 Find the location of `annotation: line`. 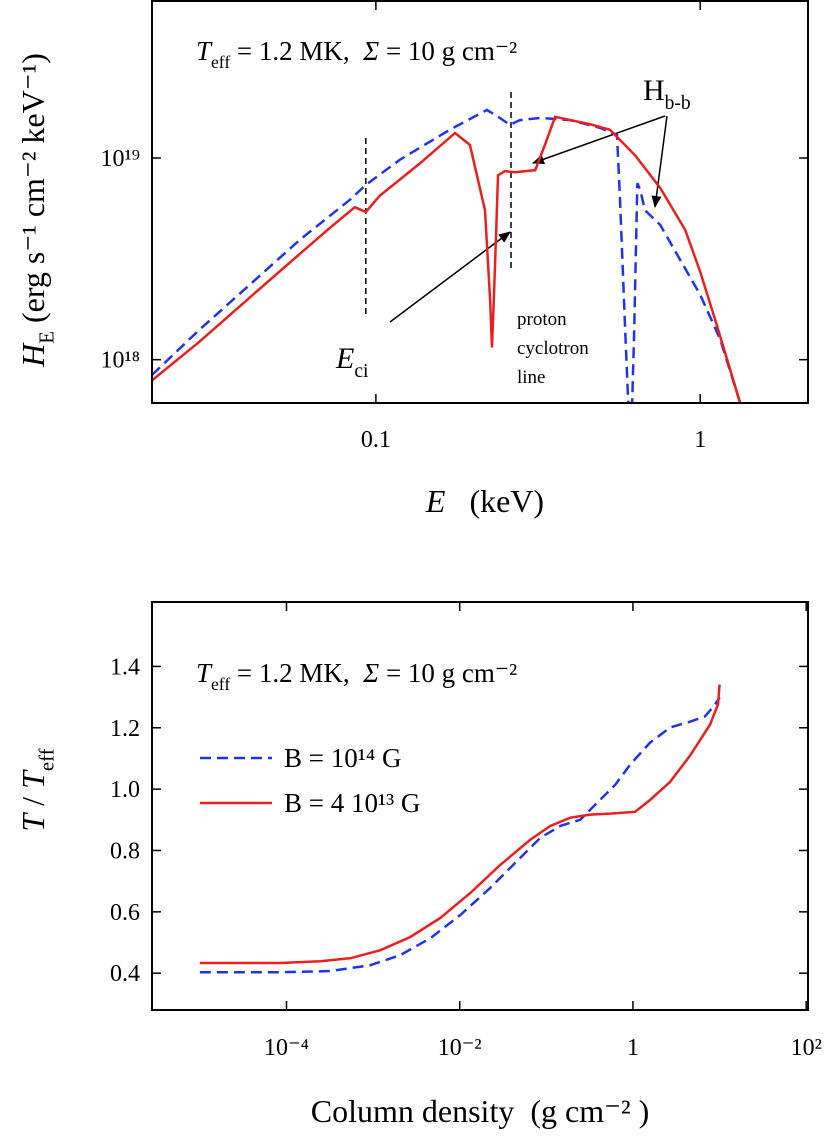

annotation: line is located at coordinates (531, 377).